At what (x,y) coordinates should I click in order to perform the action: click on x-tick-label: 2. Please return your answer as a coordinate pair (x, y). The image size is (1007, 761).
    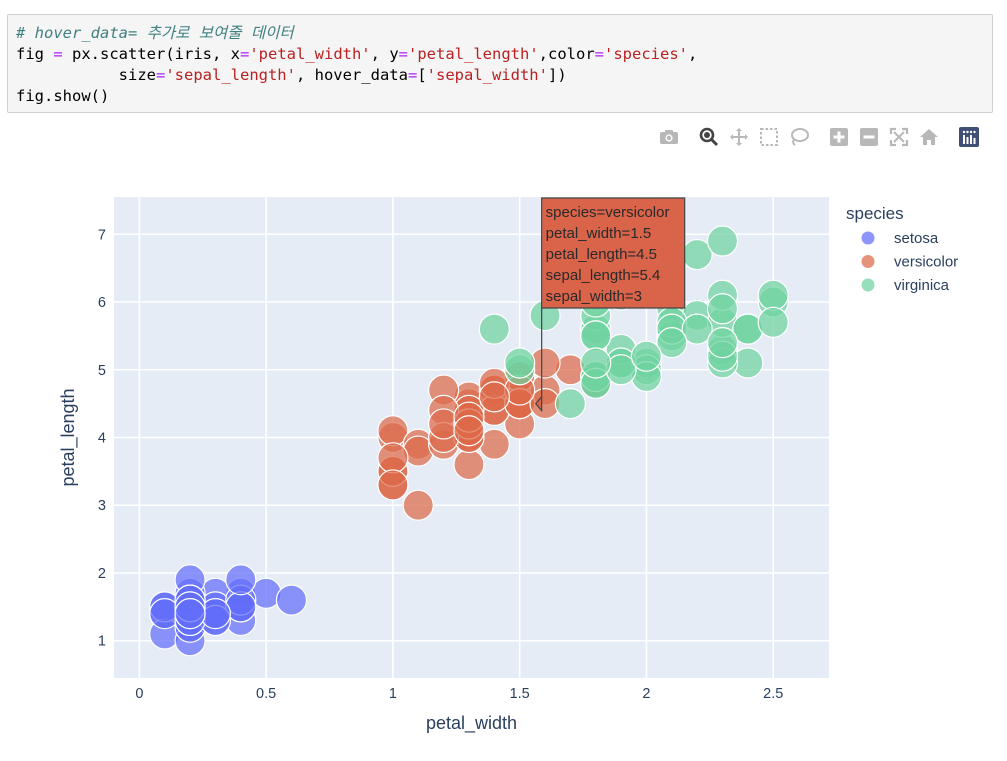
    Looking at the image, I should click on (646, 694).